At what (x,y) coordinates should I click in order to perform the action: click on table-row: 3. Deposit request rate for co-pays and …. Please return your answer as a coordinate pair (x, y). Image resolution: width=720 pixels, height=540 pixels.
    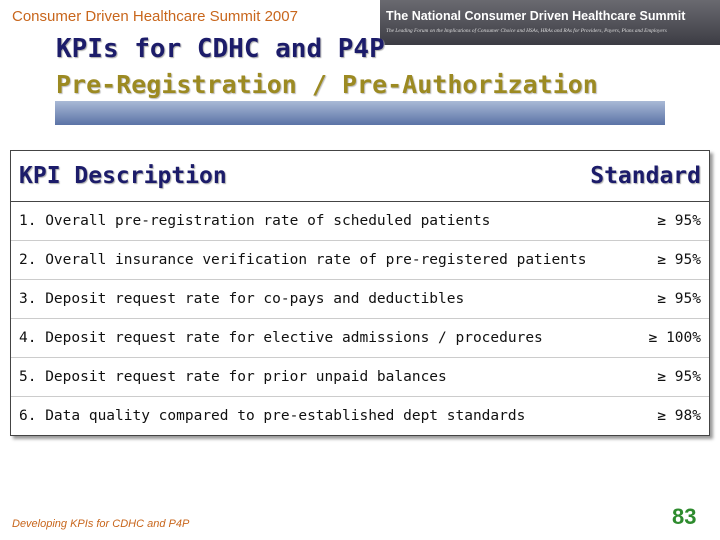
    Looking at the image, I should click on (360, 299).